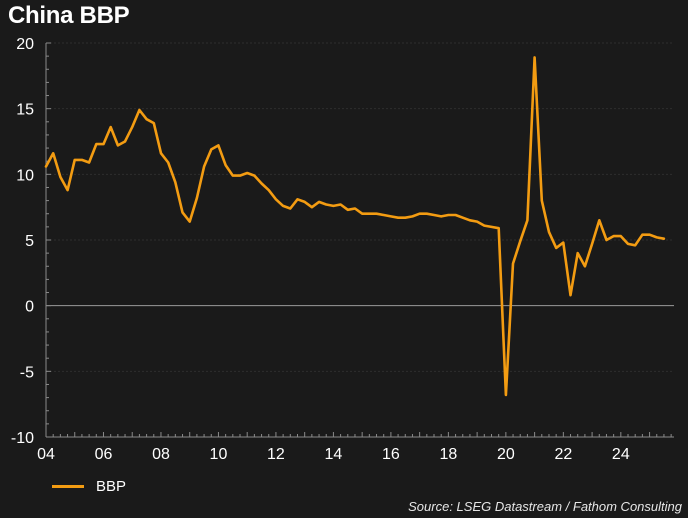 The image size is (688, 518). What do you see at coordinates (391, 454) in the screenshot?
I see `x-tick-label: 16` at bounding box center [391, 454].